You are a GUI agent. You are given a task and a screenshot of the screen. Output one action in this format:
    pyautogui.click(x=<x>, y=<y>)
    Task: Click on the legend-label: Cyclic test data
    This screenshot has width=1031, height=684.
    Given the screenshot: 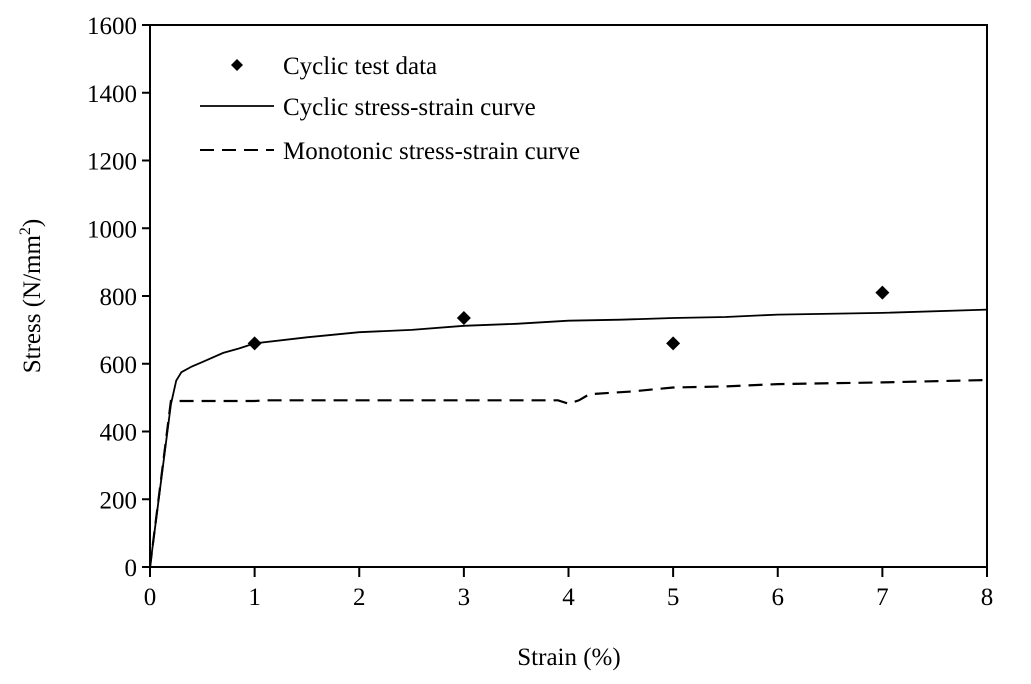 What is the action you would take?
    pyautogui.click(x=360, y=66)
    